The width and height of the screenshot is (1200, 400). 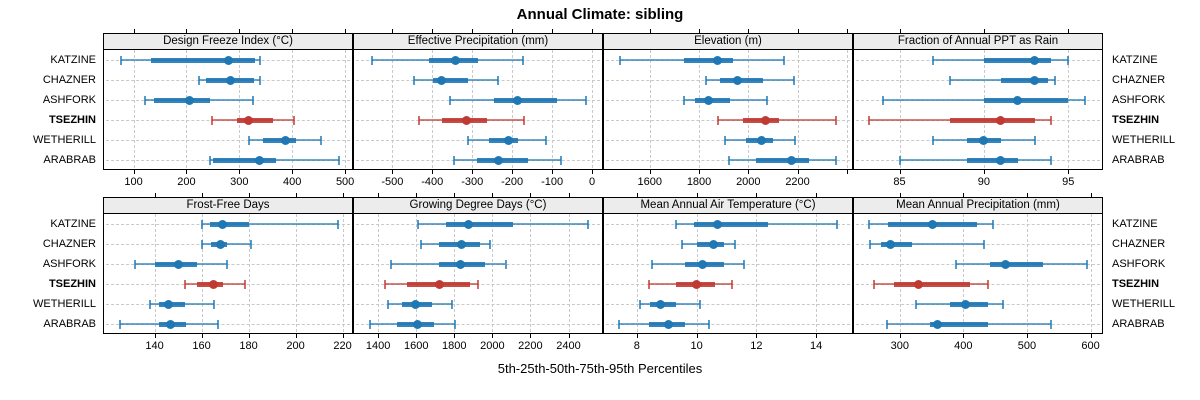 I want to click on axis-tick-label: 400, so click(x=963, y=346).